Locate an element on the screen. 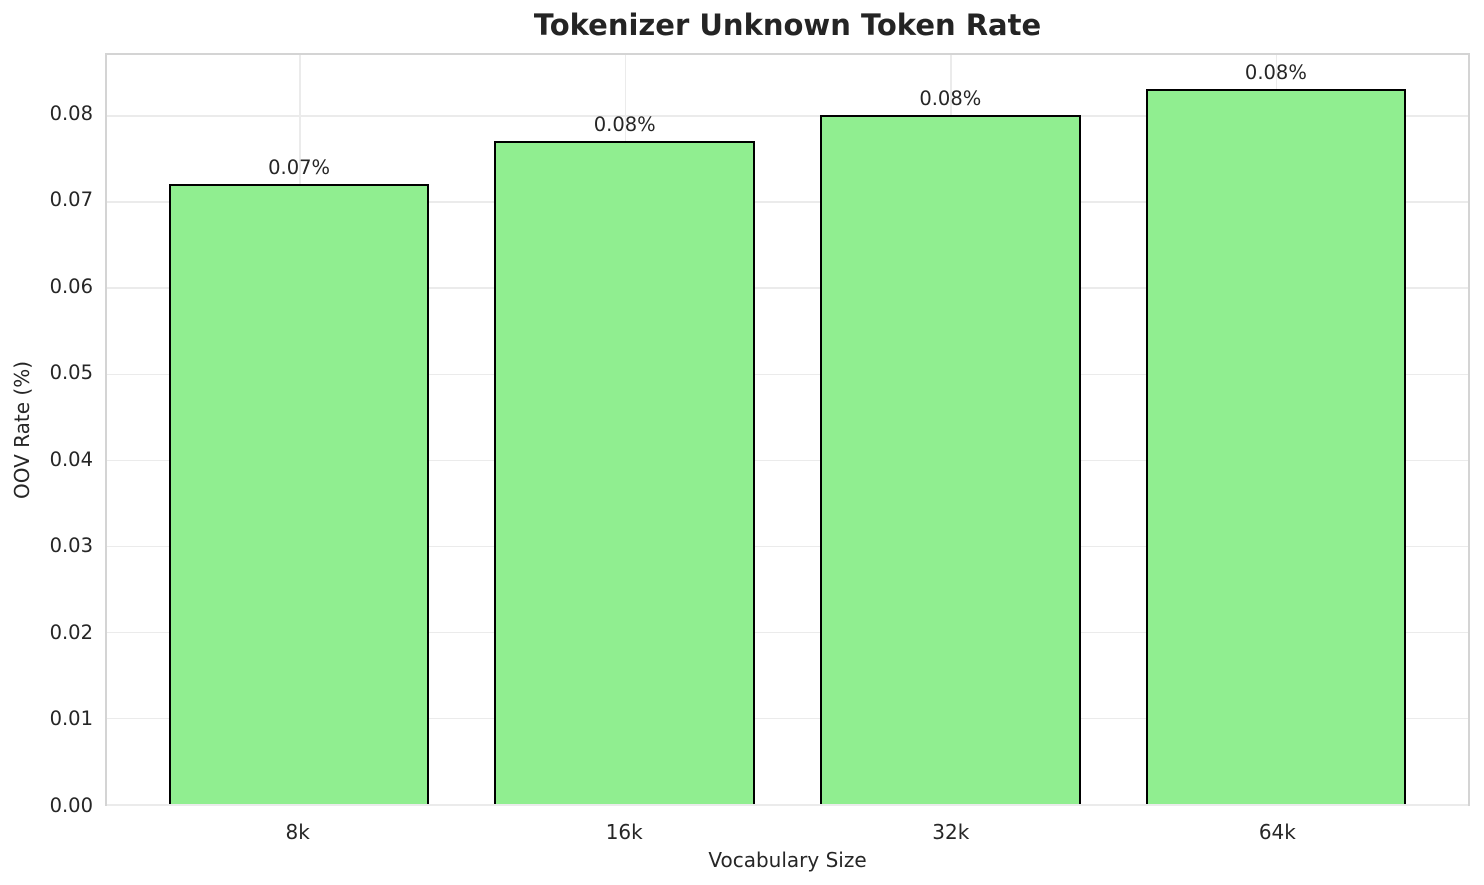  y-tick-label: 0.03 is located at coordinates (71, 546).